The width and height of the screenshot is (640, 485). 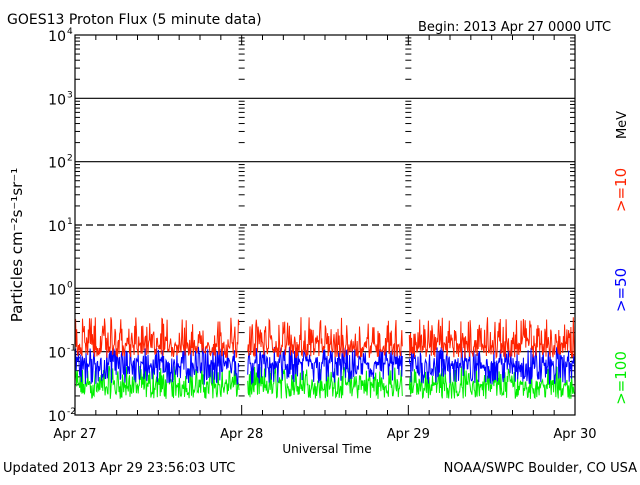 I want to click on x-axis-label: Universal Time, so click(x=326, y=449).